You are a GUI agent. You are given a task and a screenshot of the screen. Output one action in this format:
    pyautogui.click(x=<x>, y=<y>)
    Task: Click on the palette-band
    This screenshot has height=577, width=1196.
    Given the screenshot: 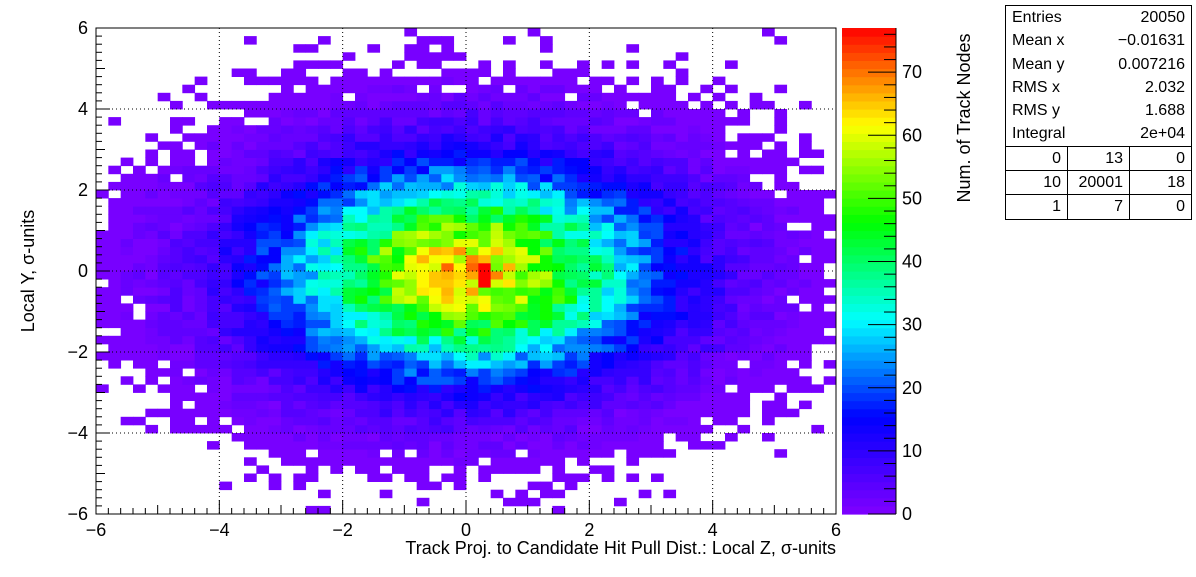 What is the action you would take?
    pyautogui.click(x=869, y=259)
    